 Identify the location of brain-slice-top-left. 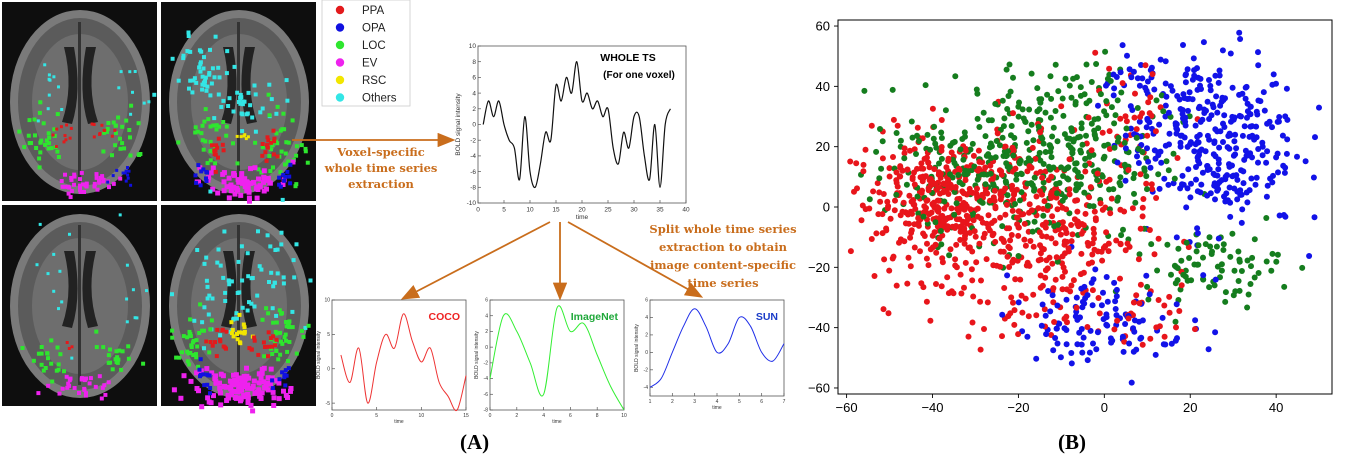
(79, 101).